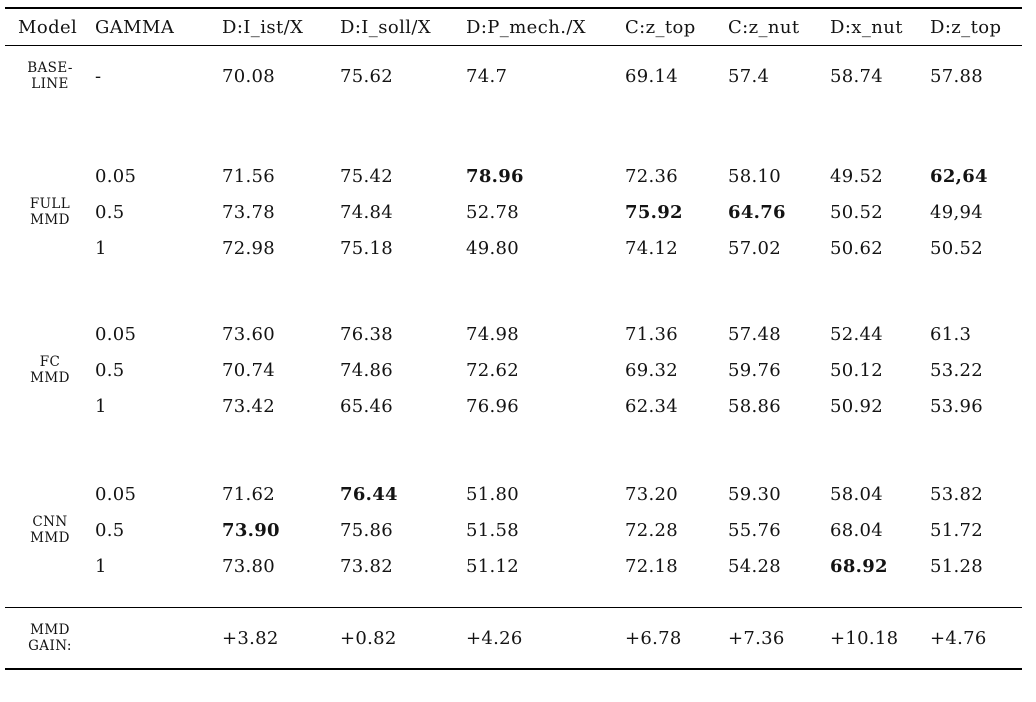  What do you see at coordinates (493, 248) in the screenshot?
I see `metric-cell: 49.80` at bounding box center [493, 248].